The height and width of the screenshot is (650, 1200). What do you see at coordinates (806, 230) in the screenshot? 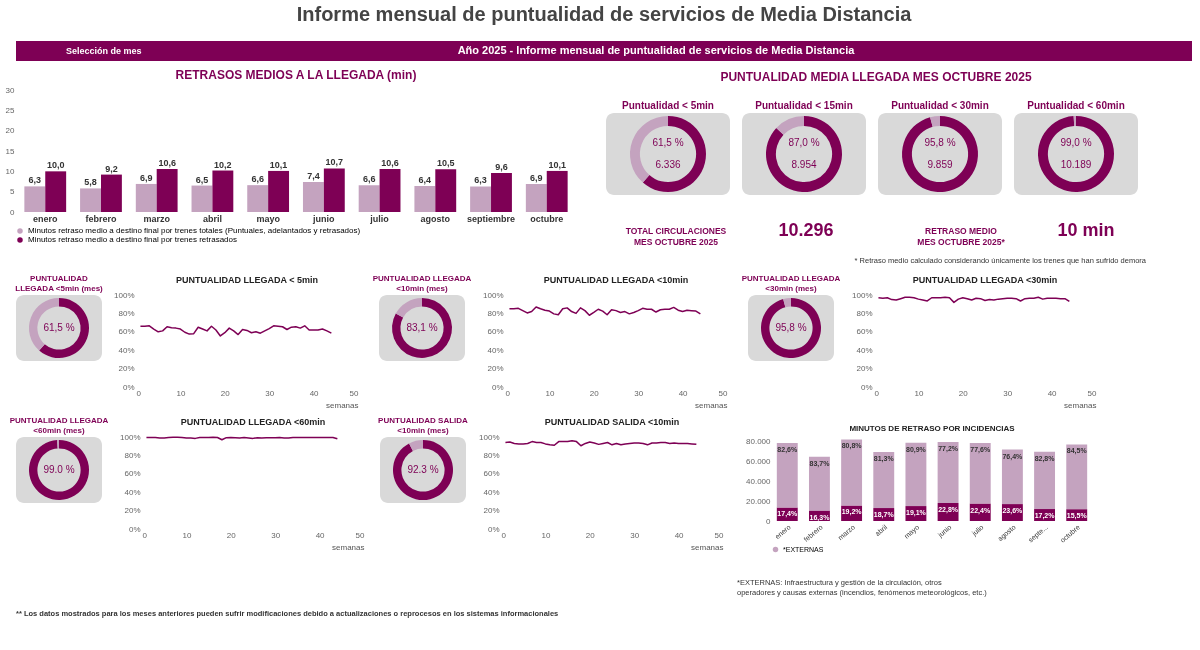
I see `text: 10.296` at bounding box center [806, 230].